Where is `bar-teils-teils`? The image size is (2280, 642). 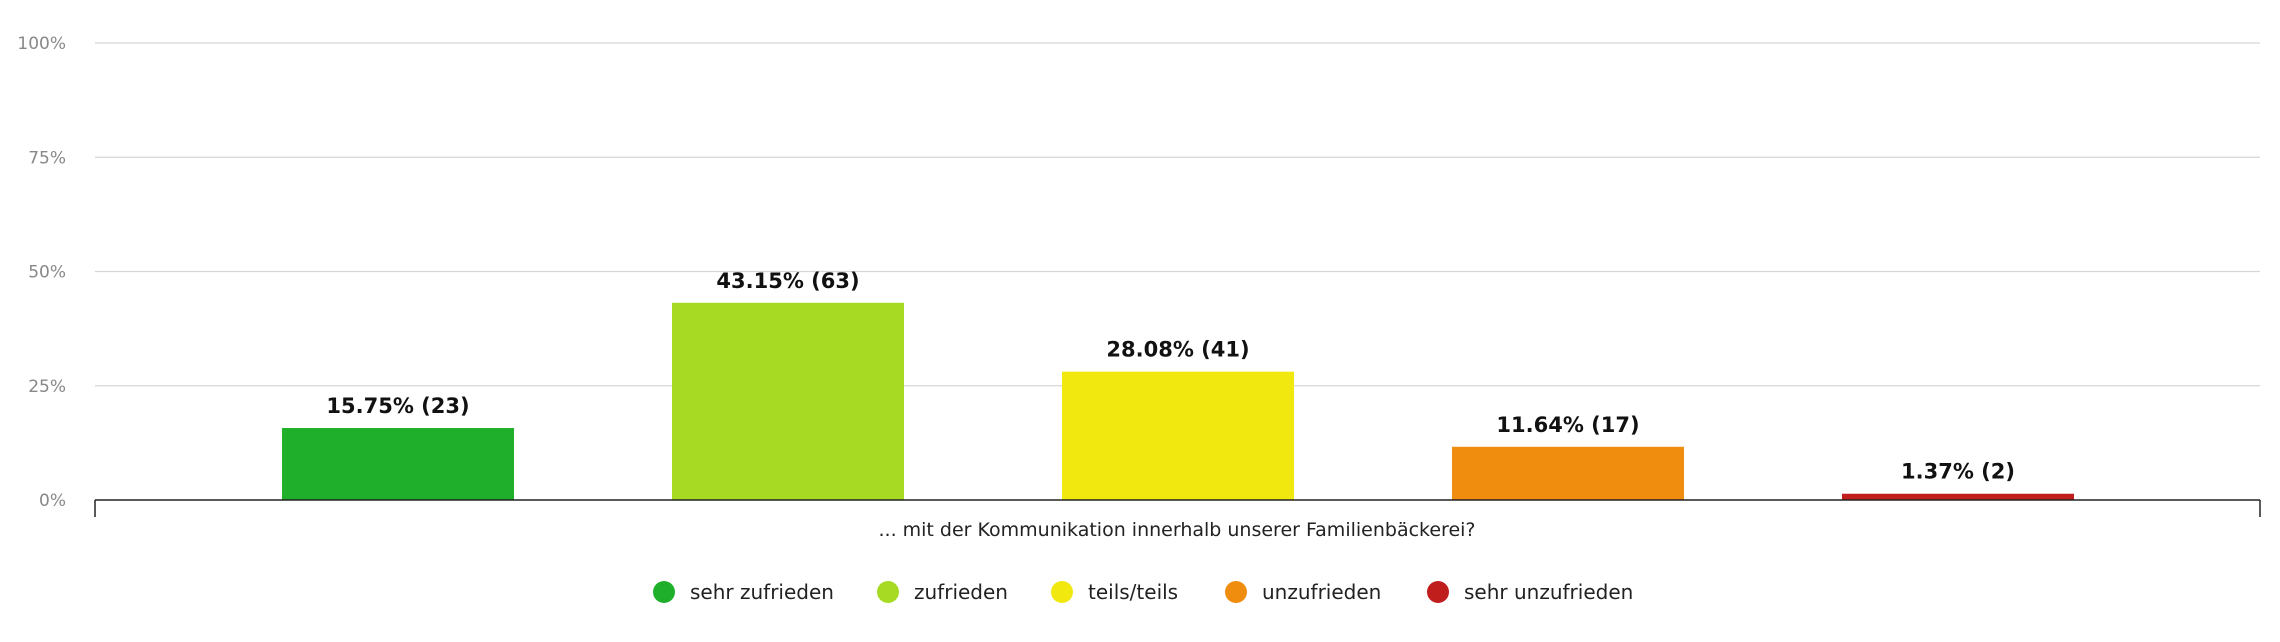
bar-teils-teils is located at coordinates (1178, 435).